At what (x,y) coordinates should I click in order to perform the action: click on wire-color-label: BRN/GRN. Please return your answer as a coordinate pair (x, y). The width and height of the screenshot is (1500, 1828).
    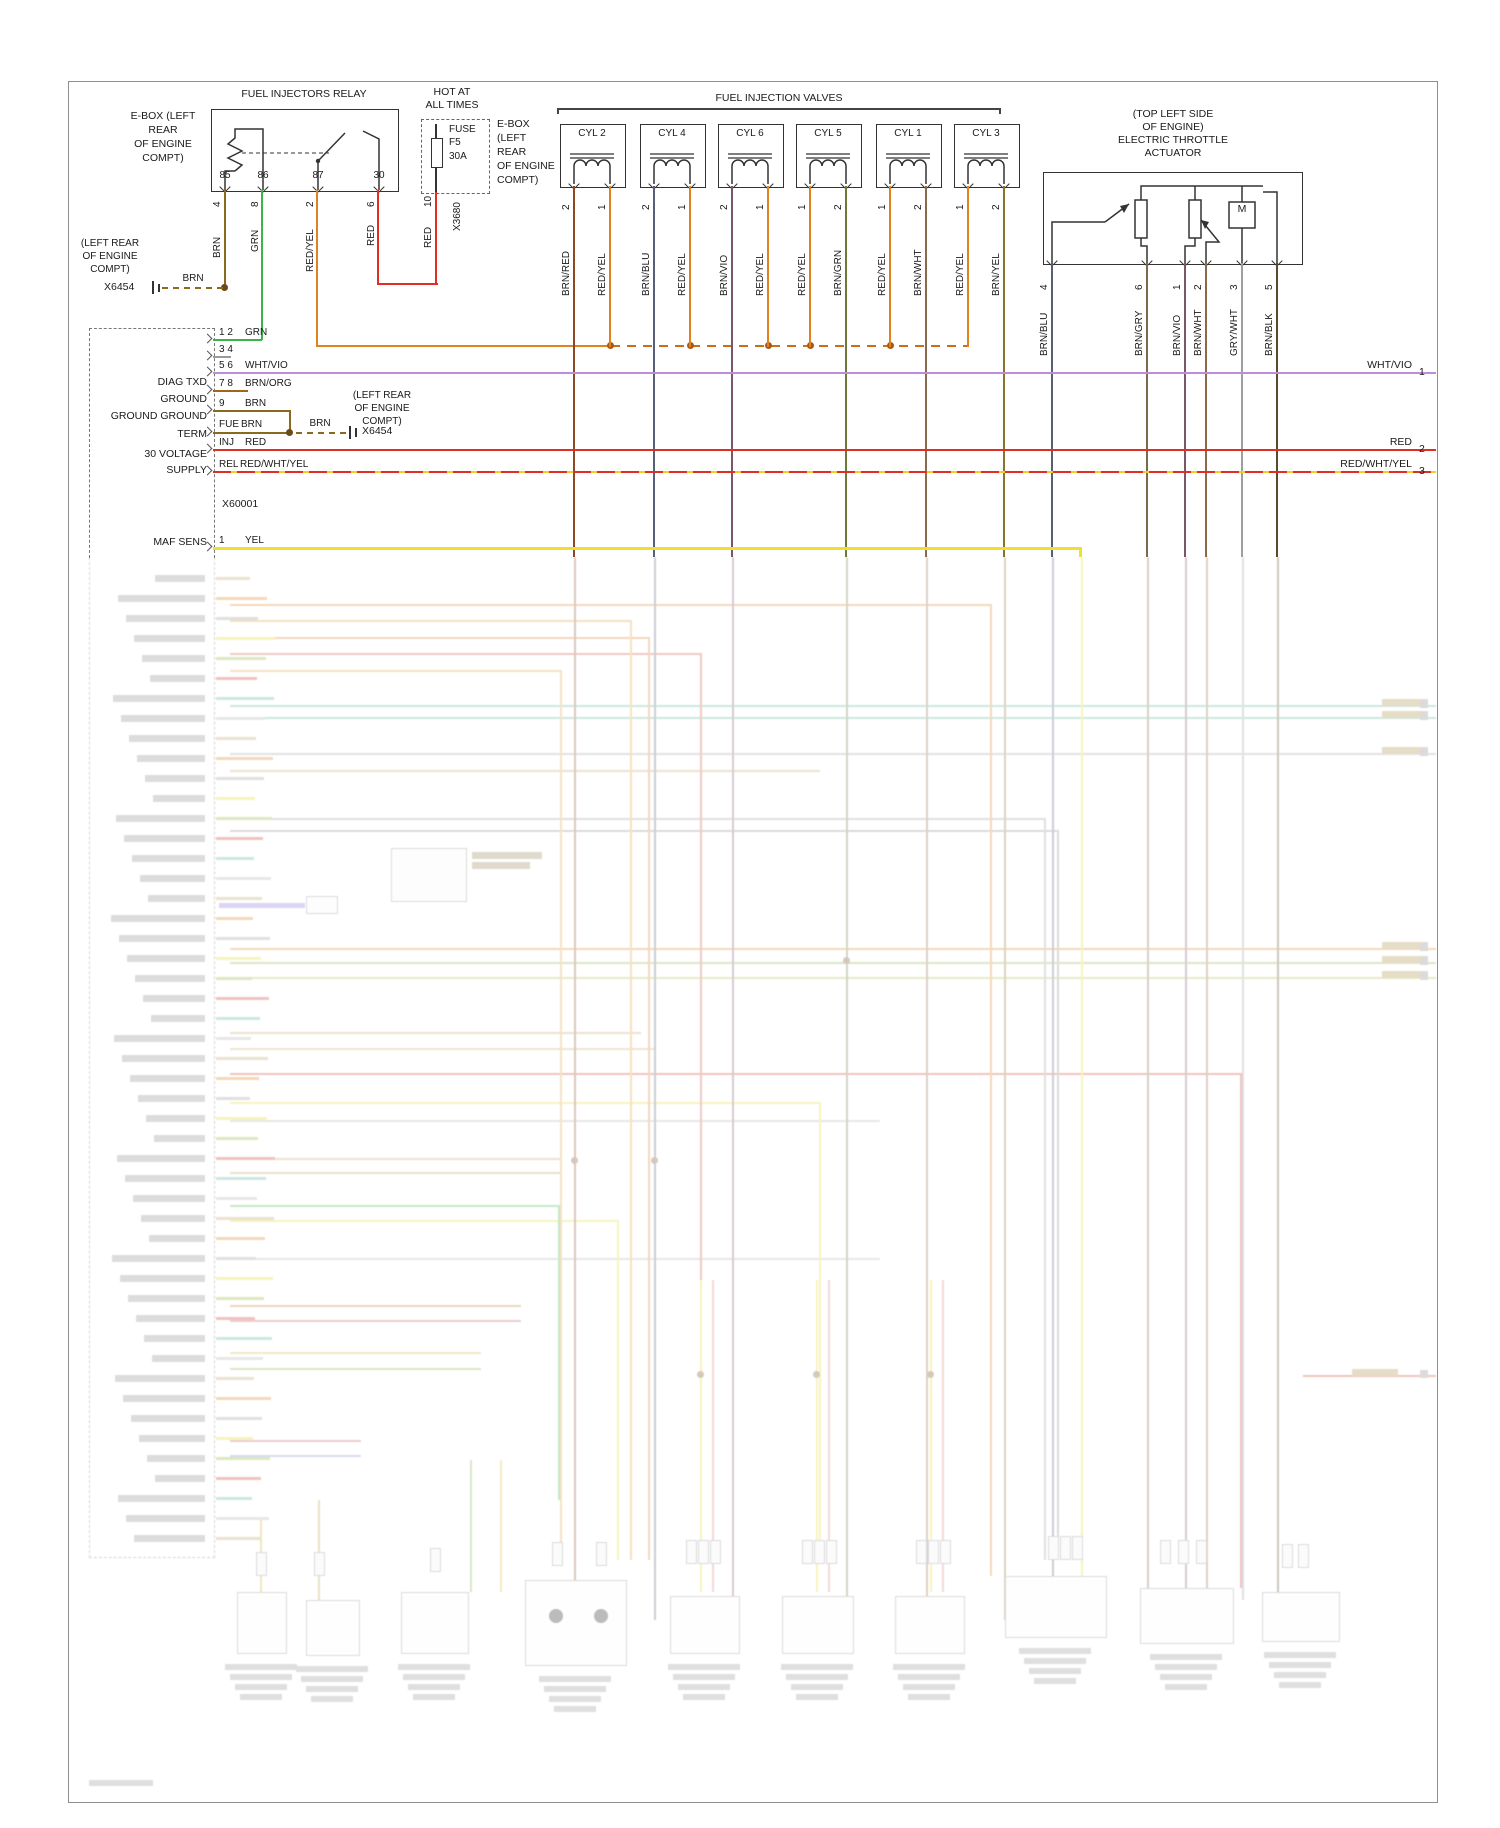
    Looking at the image, I should click on (838, 272).